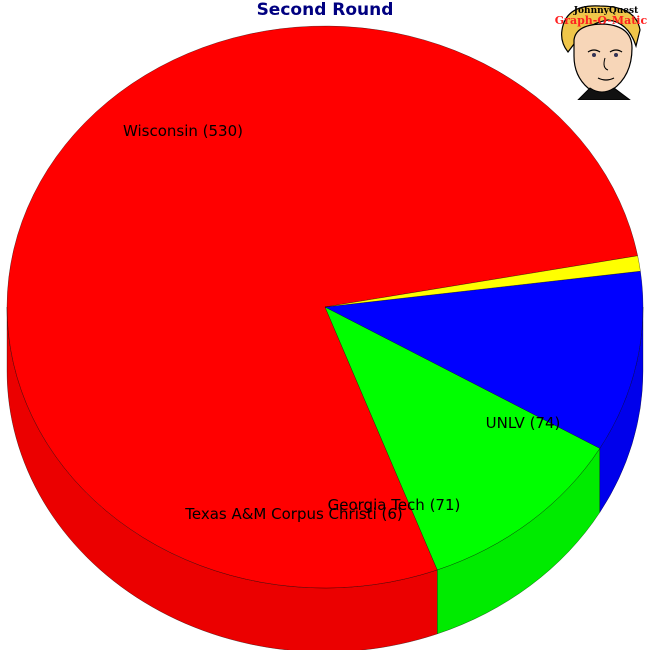  Describe the element at coordinates (394, 505) in the screenshot. I see `pie-label-georgia-tech: Georgia Tech (71)` at that location.